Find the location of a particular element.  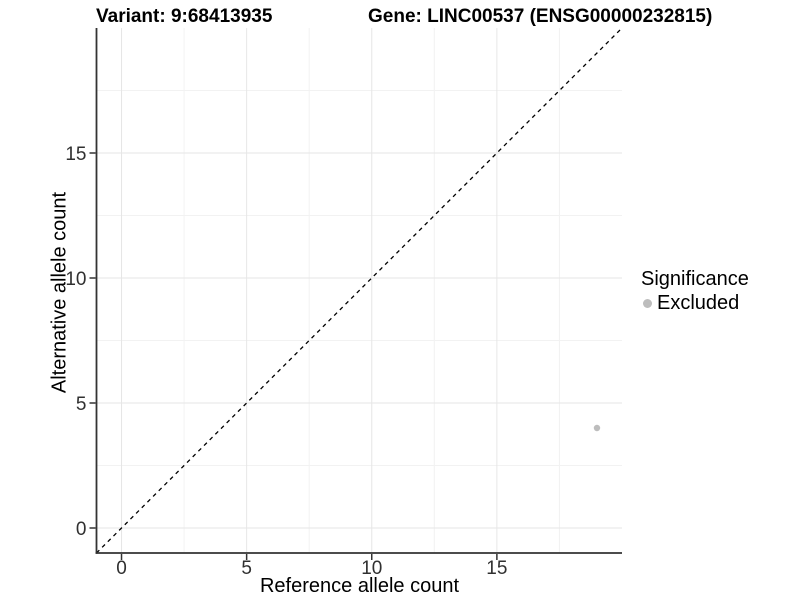

legend: Significance Excluded is located at coordinates (695, 291).